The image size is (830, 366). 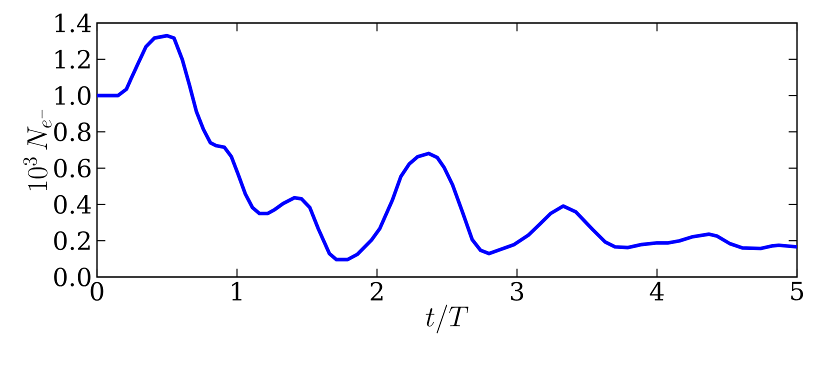 I want to click on x-tick-label: 1, so click(x=237, y=291).